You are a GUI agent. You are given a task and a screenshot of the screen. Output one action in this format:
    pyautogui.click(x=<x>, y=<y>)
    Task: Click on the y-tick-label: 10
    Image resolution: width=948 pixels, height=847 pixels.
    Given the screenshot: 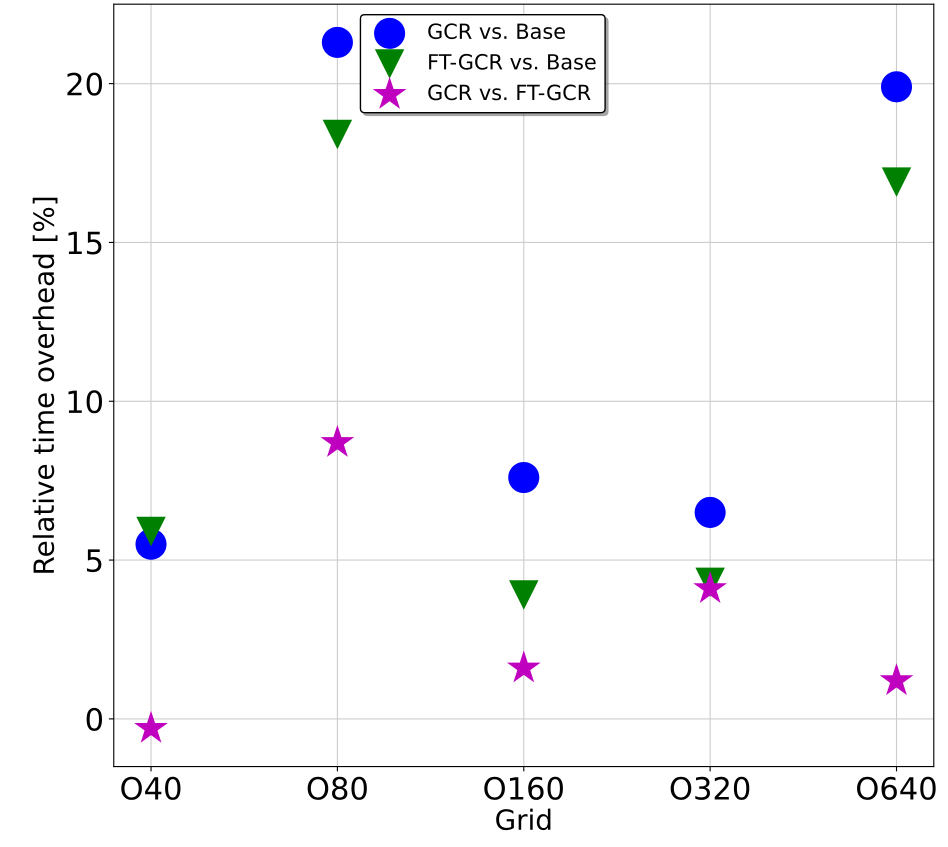 What is the action you would take?
    pyautogui.click(x=85, y=402)
    